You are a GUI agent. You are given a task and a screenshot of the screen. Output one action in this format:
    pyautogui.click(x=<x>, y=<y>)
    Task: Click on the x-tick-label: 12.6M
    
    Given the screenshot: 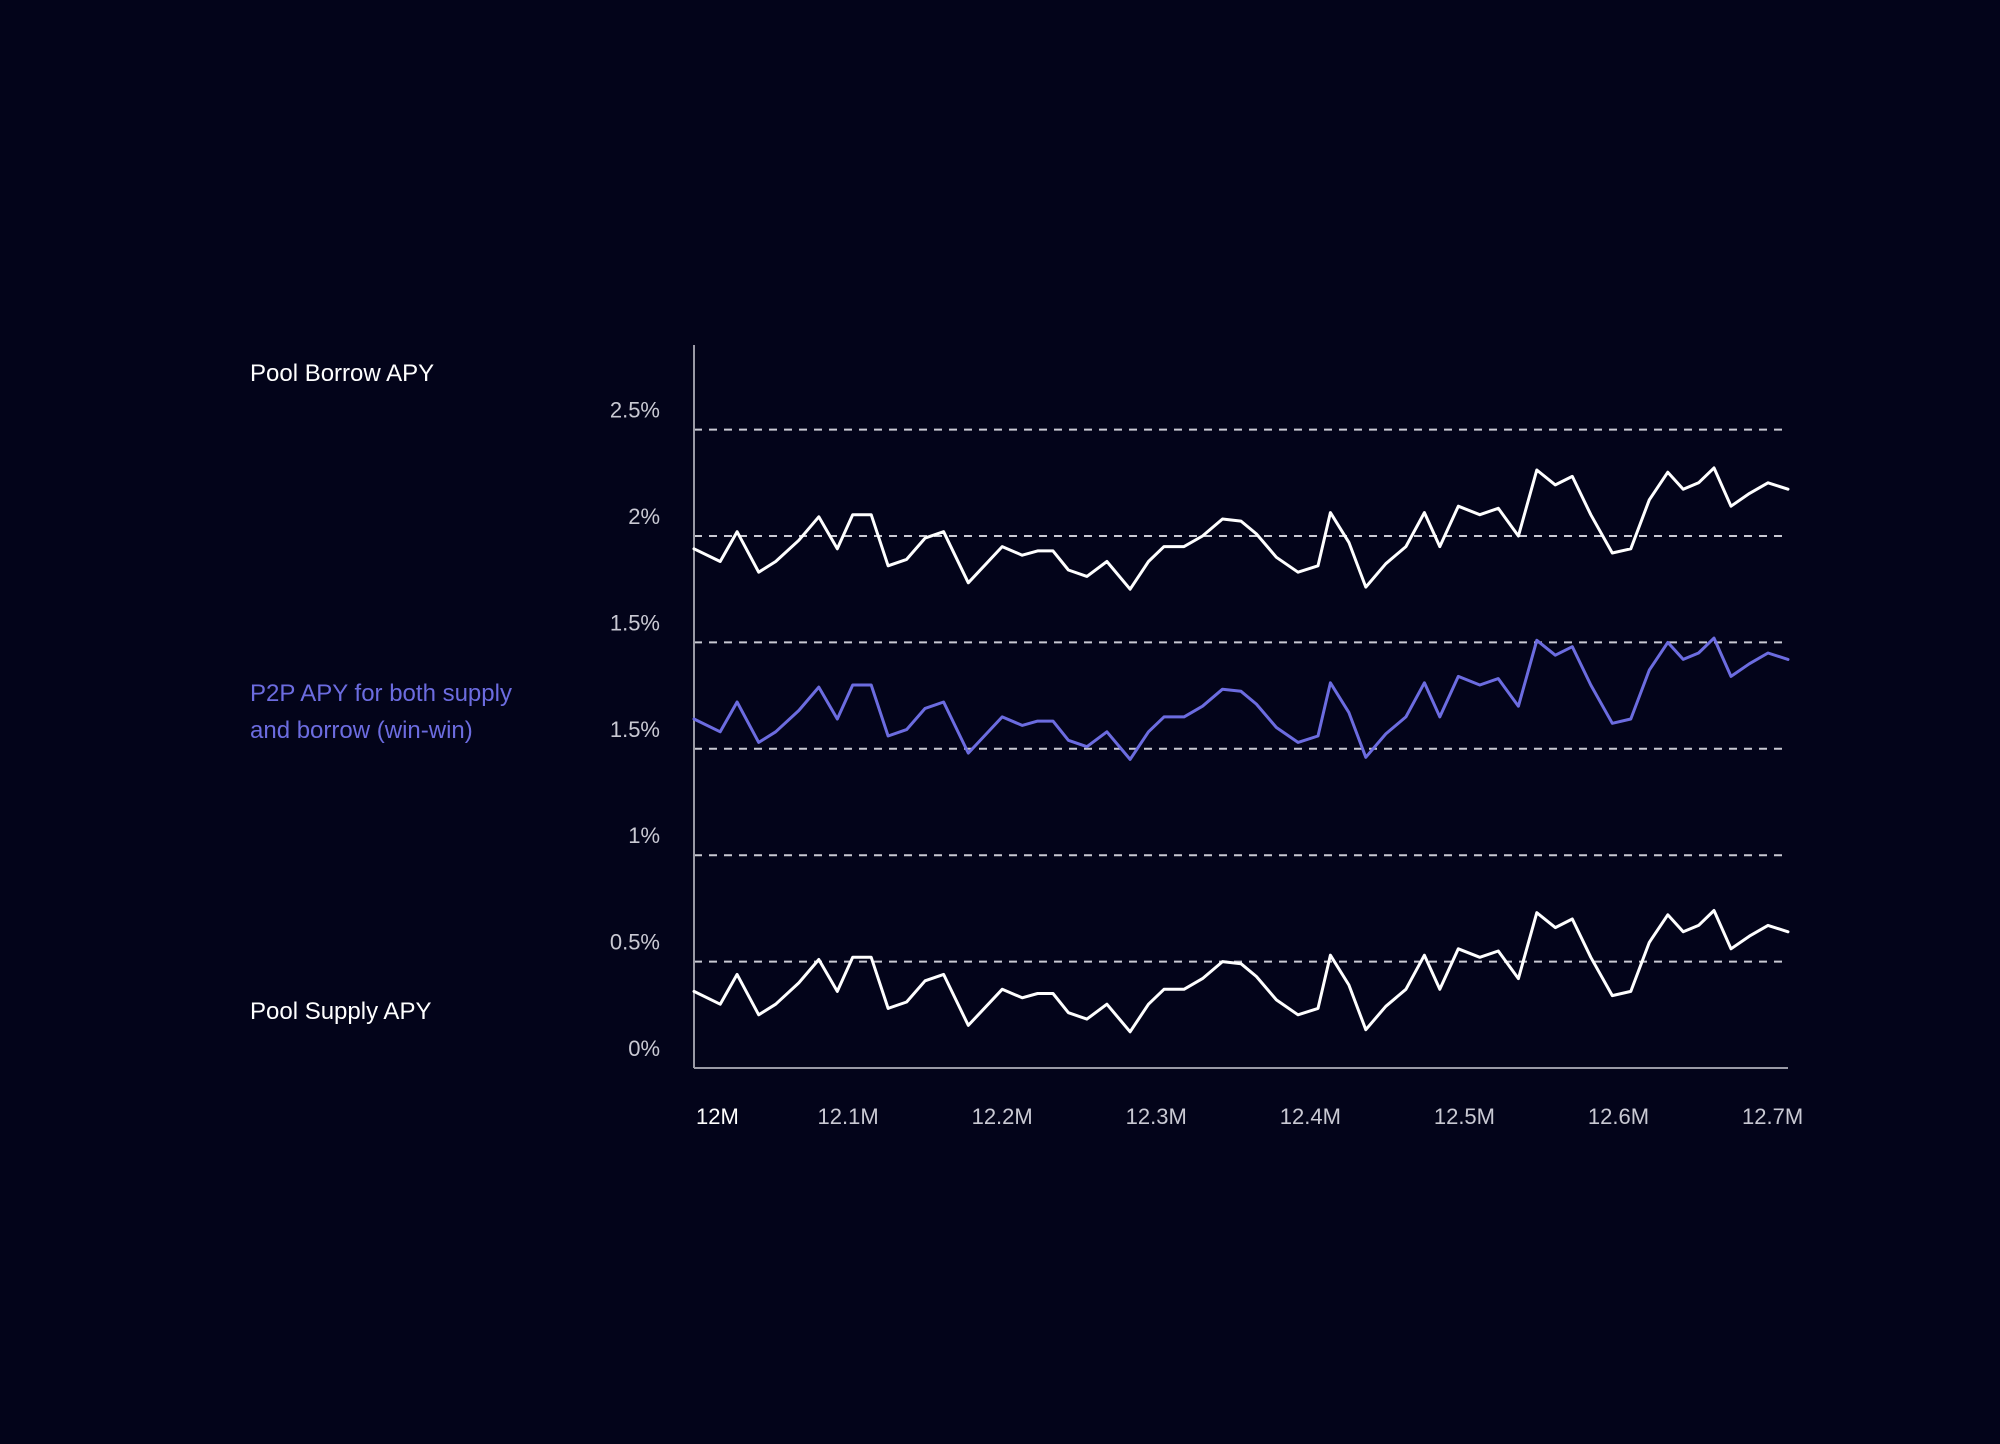 What is the action you would take?
    pyautogui.click(x=1618, y=1116)
    